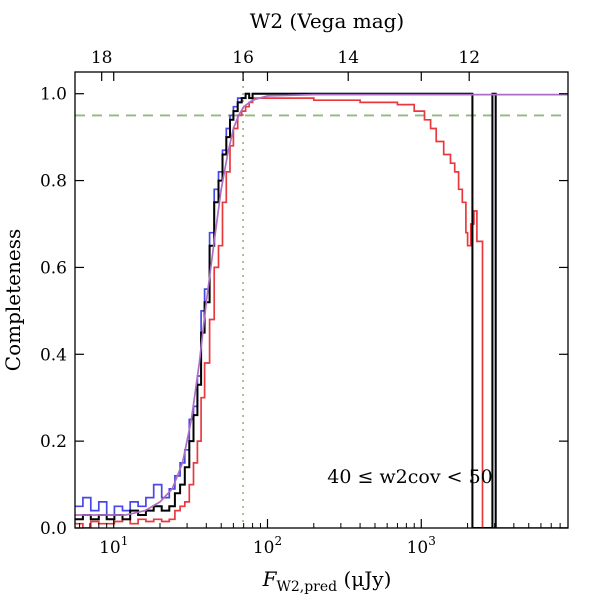 The height and width of the screenshot is (600, 600). Describe the element at coordinates (364, 579) in the screenshot. I see `x-axis-title-unit: (μJy)` at that location.